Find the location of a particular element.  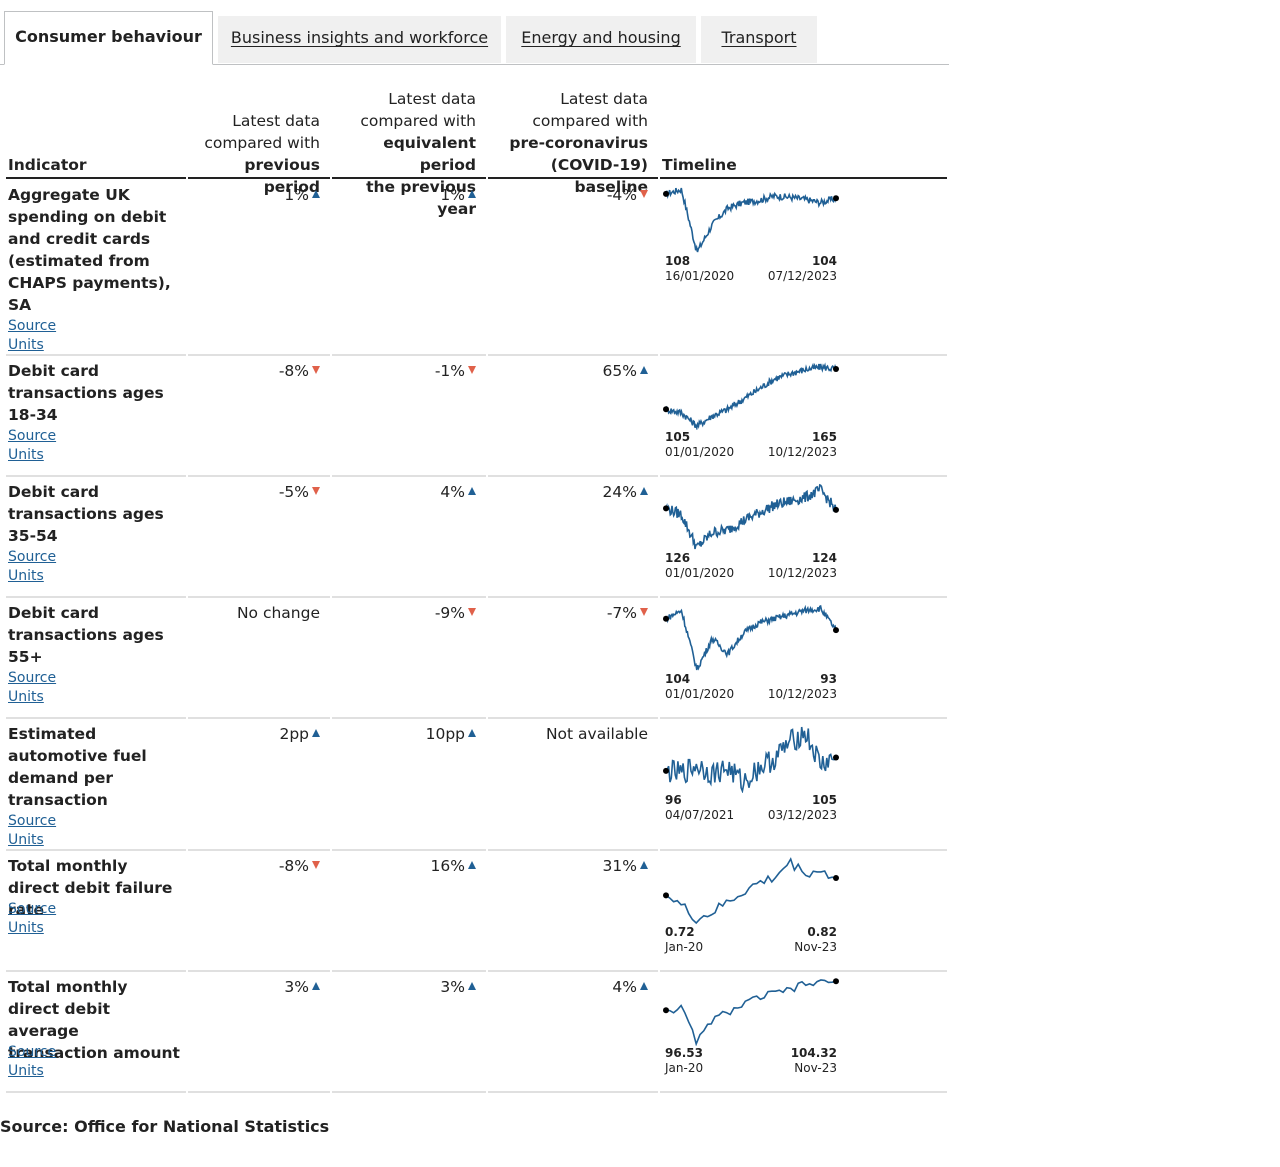

sparkline-start-value: 0.72 is located at coordinates (680, 932).